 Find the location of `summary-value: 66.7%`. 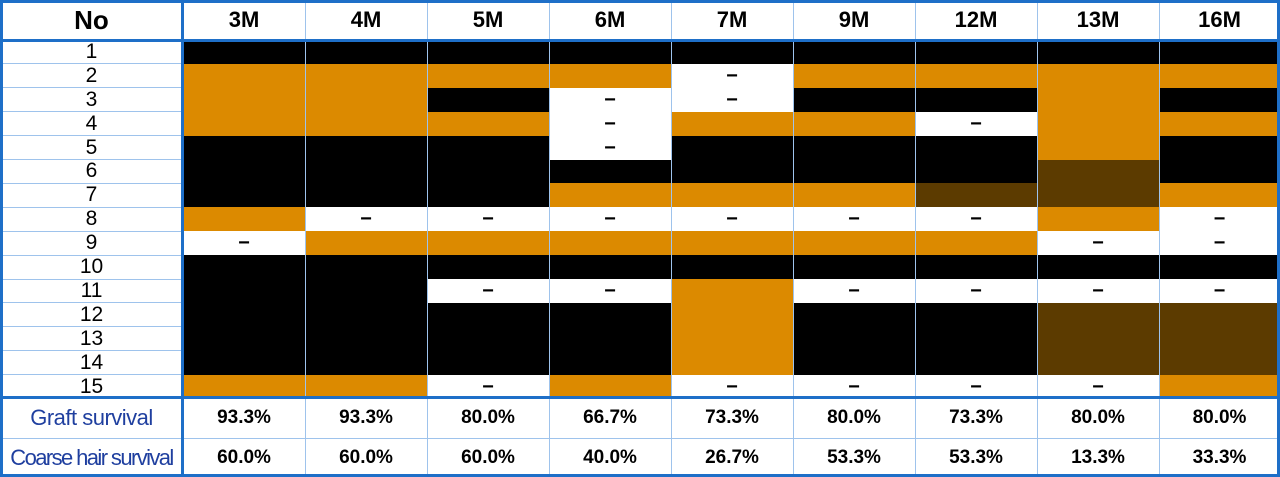

summary-value: 66.7% is located at coordinates (610, 417).